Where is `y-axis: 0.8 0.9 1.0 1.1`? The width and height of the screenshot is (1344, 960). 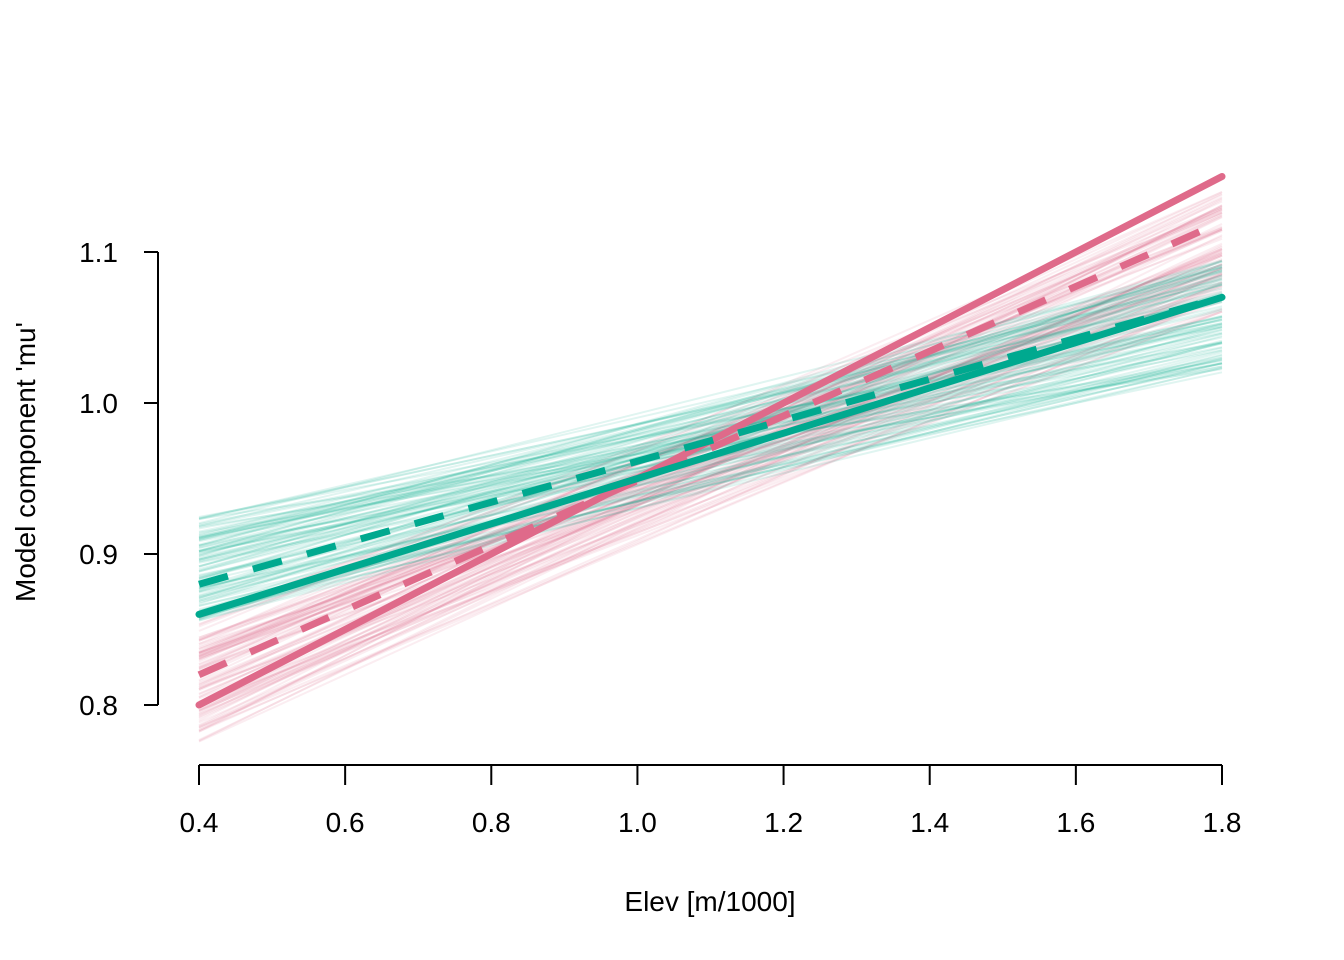
y-axis: 0.8 0.9 1.0 1.1 is located at coordinates (119, 479).